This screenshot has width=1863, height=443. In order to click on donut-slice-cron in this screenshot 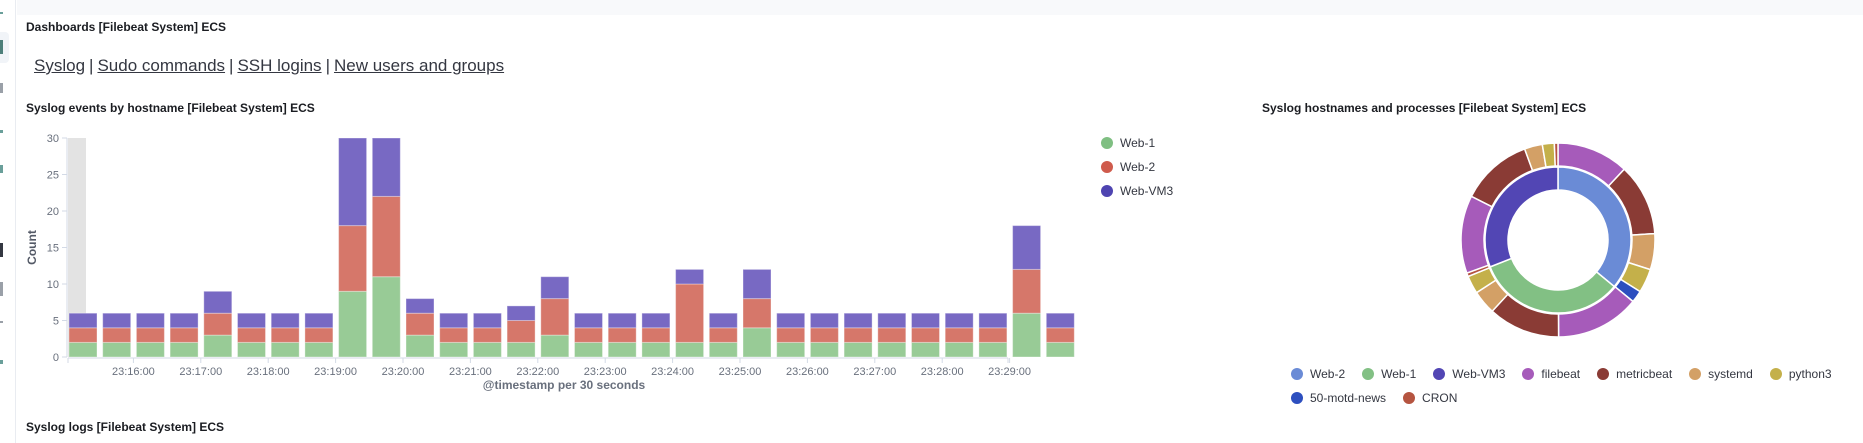, I will do `click(1556, 154)`.